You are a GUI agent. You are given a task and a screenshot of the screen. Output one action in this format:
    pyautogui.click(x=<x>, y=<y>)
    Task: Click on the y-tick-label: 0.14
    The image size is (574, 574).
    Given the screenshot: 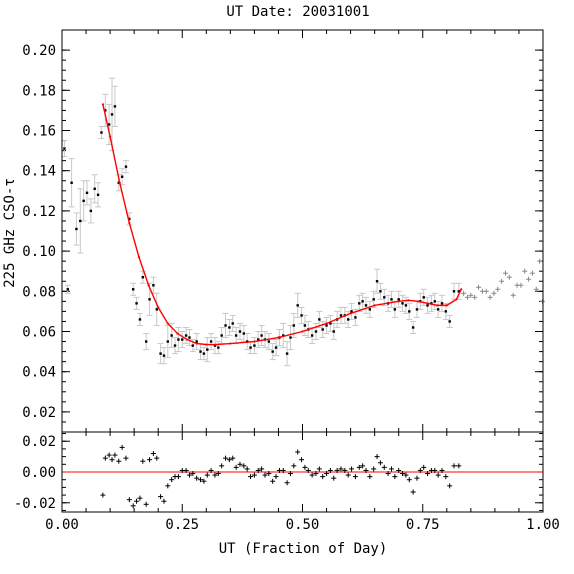 What is the action you would take?
    pyautogui.click(x=39, y=172)
    